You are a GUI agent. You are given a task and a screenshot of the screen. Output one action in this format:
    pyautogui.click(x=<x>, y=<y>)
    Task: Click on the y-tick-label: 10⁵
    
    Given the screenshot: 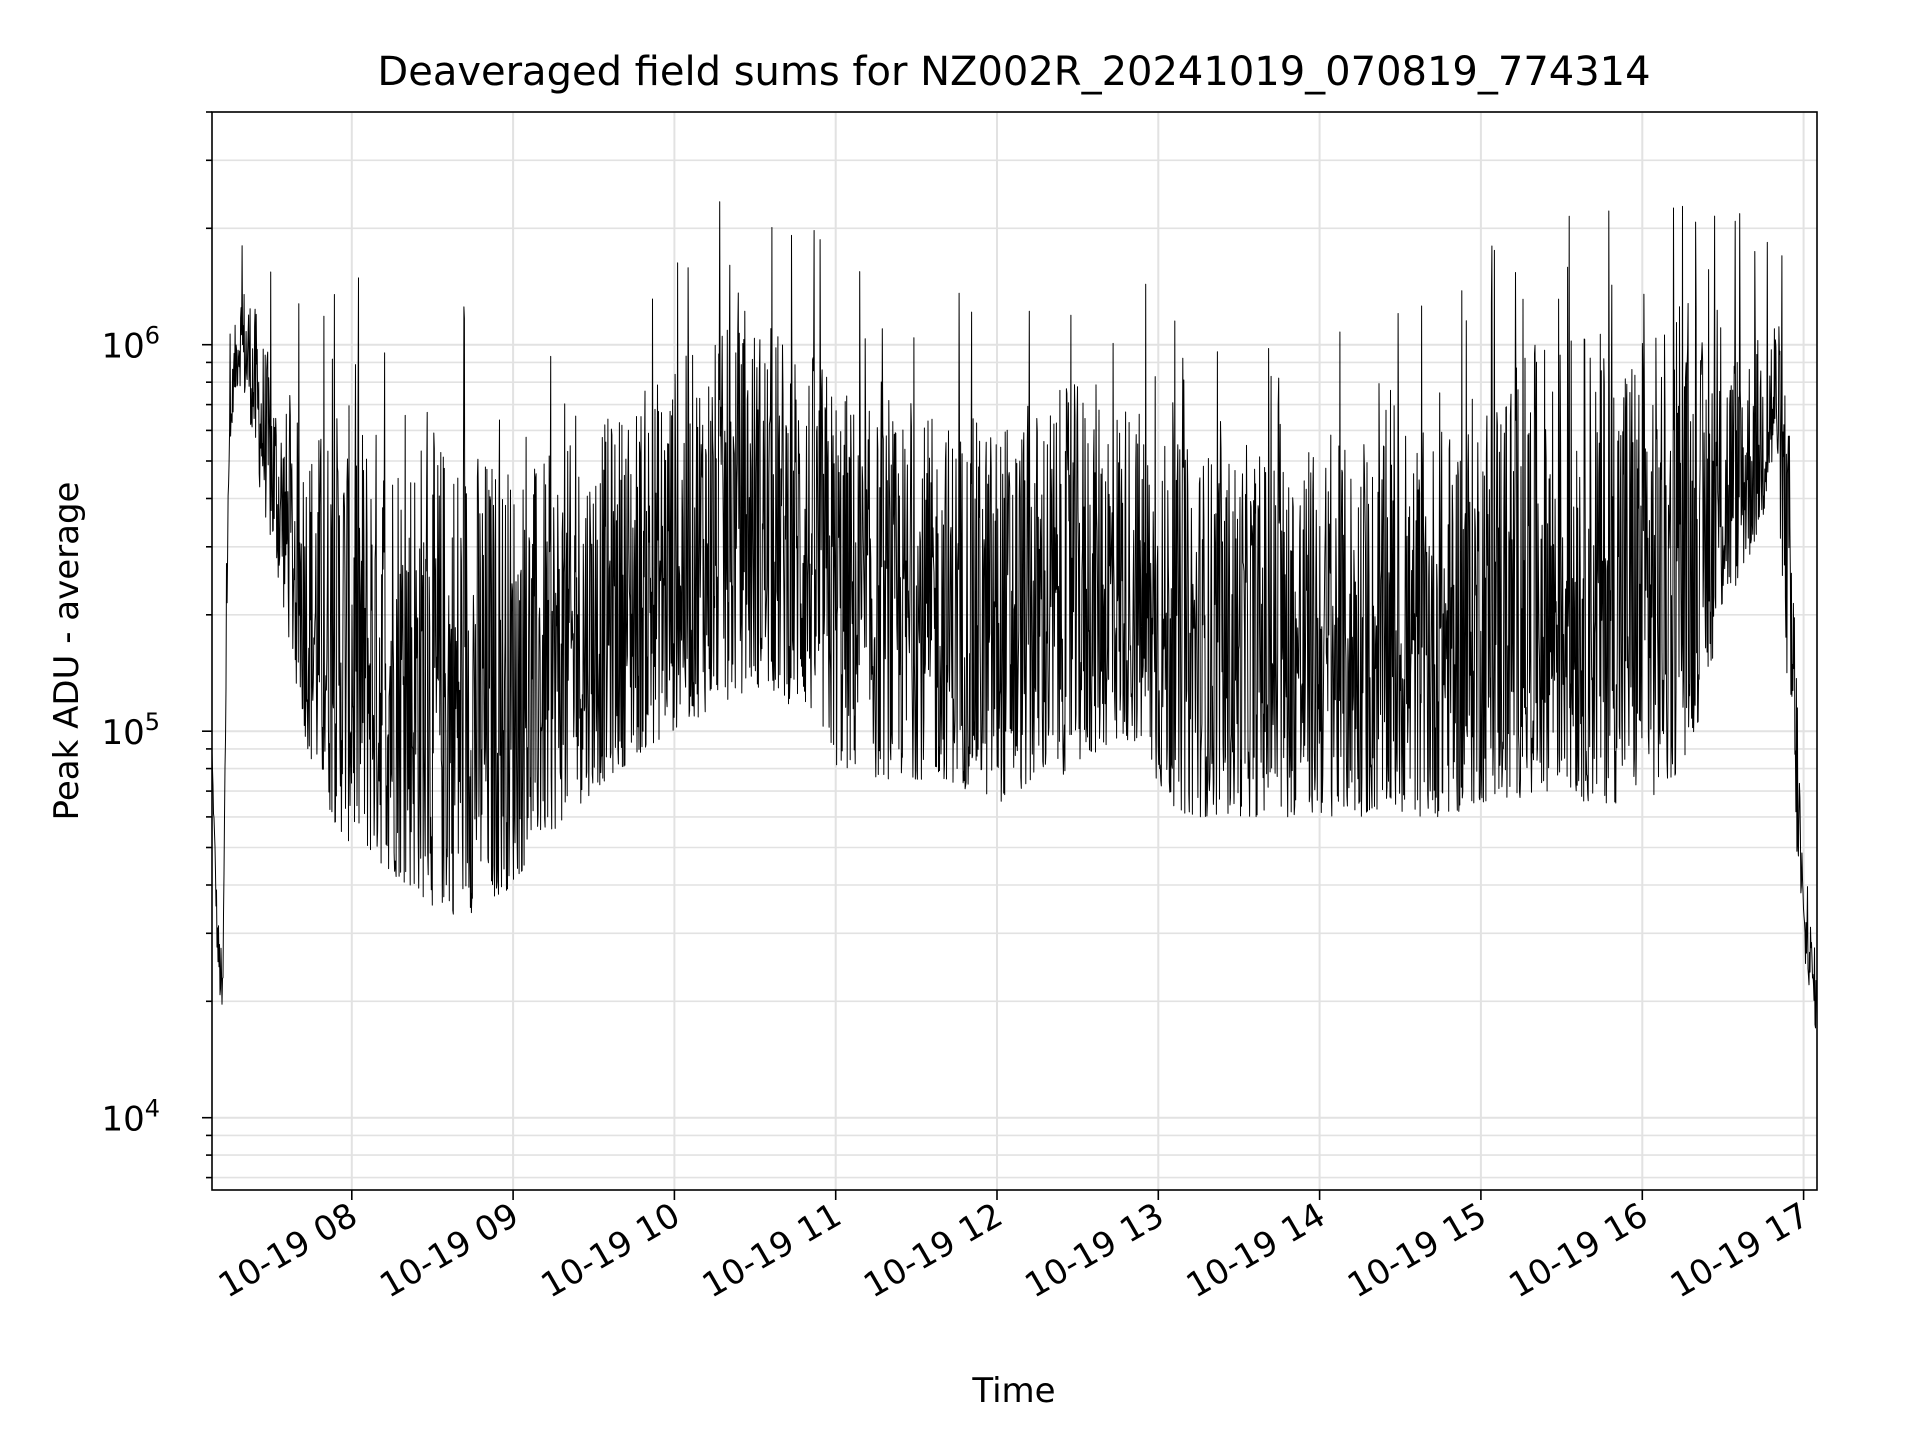 What is the action you would take?
    pyautogui.click(x=130, y=730)
    